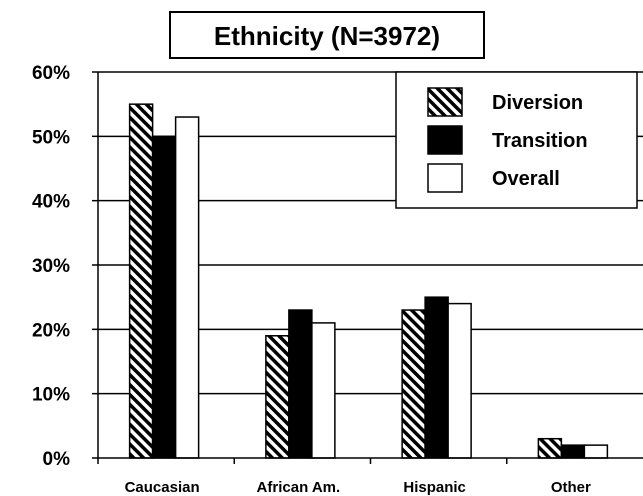  Describe the element at coordinates (51, 202) in the screenshot. I see `y-tick-label: 40%` at that location.